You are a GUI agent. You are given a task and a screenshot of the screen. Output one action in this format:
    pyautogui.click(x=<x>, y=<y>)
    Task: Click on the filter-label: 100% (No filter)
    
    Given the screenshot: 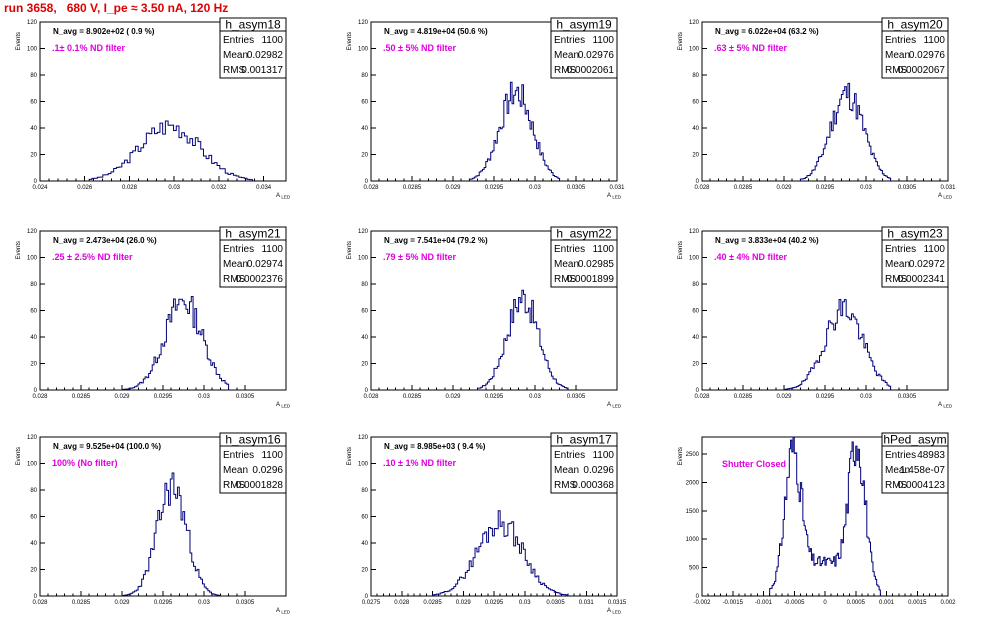 What is the action you would take?
    pyautogui.click(x=85, y=463)
    